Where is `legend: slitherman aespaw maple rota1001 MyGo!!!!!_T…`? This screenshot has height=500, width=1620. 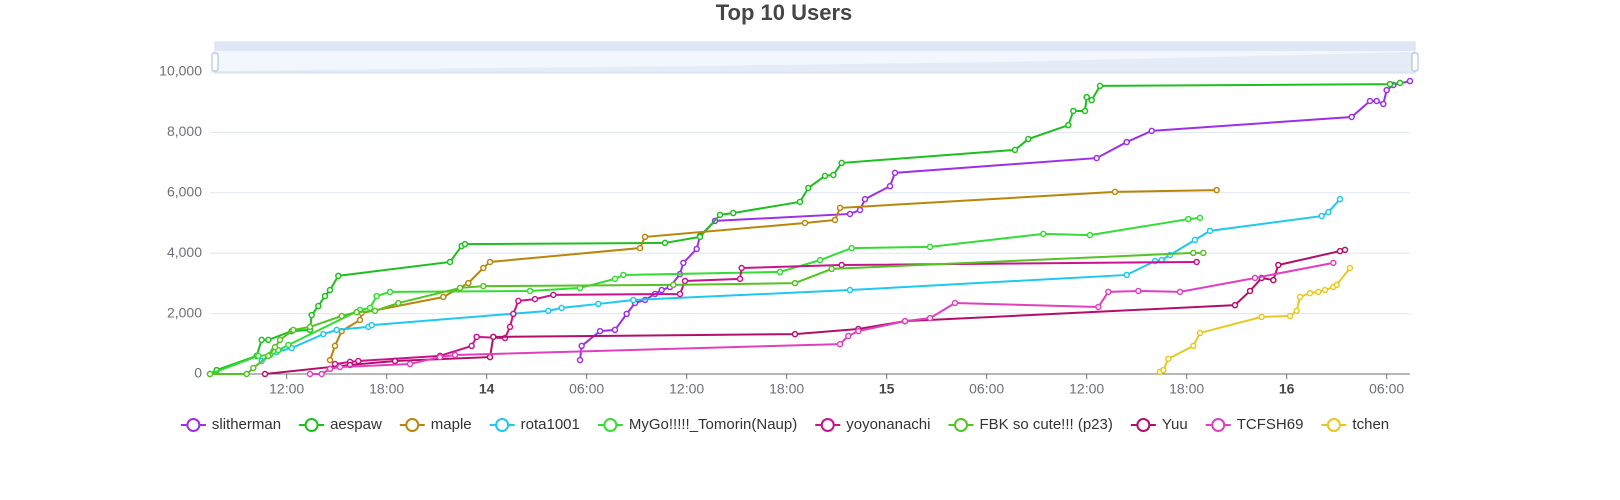
legend: slitherman aespaw maple rota1001 MyGo!!!!!_T… is located at coordinates (784, 424).